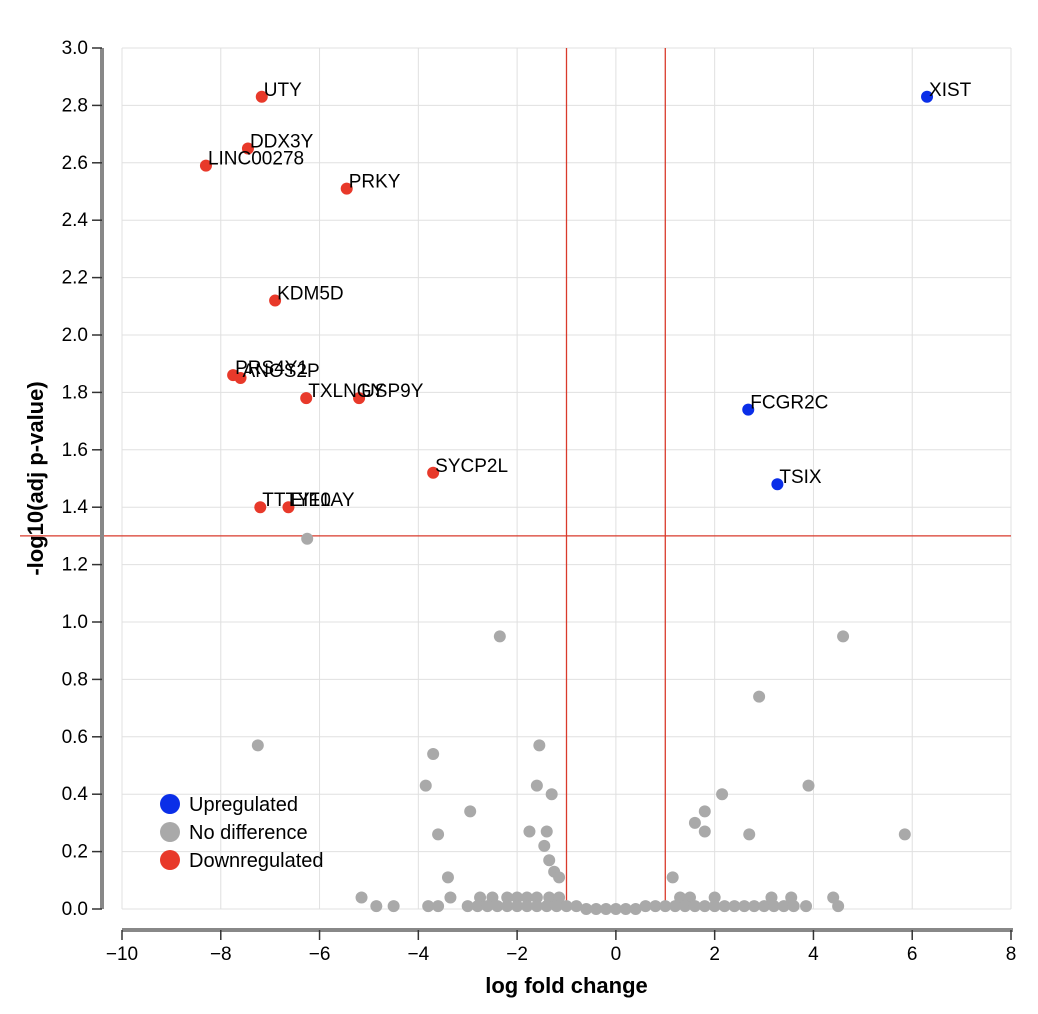 This screenshot has height=1014, width=1038. Describe the element at coordinates (375, 182) in the screenshot. I see `gene-label: PRKY` at that location.